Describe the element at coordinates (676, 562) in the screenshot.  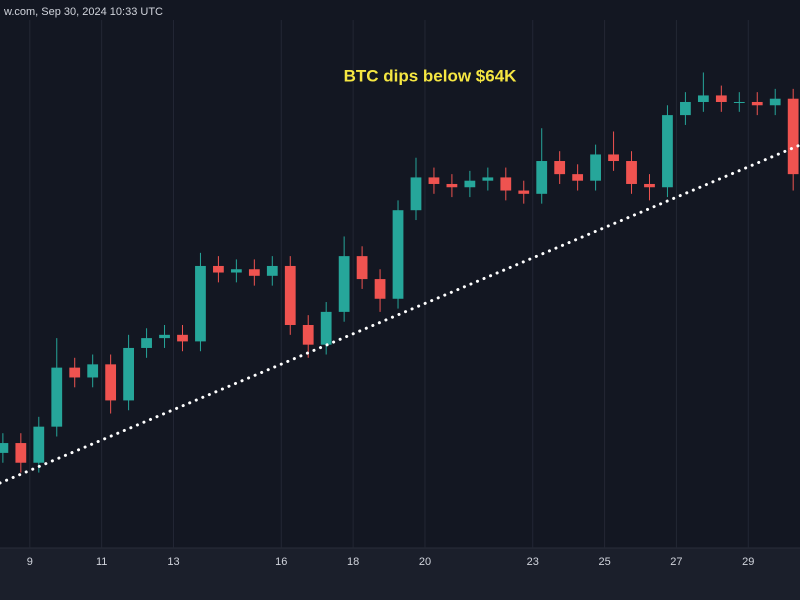
I see `x-tick-label: 27` at that location.